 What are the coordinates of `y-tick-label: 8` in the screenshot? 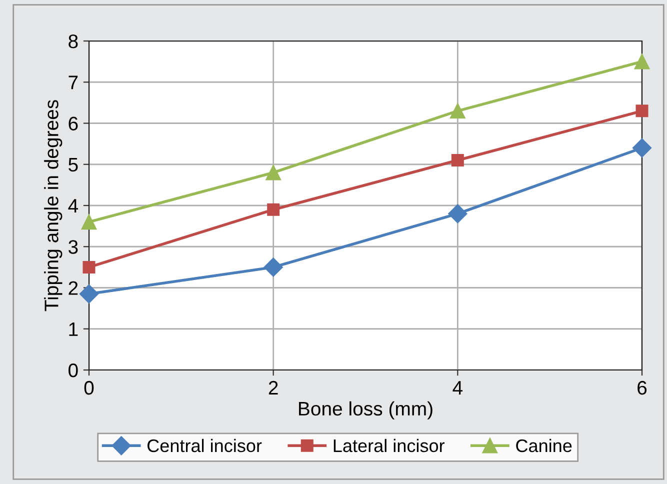 It's located at (73, 41).